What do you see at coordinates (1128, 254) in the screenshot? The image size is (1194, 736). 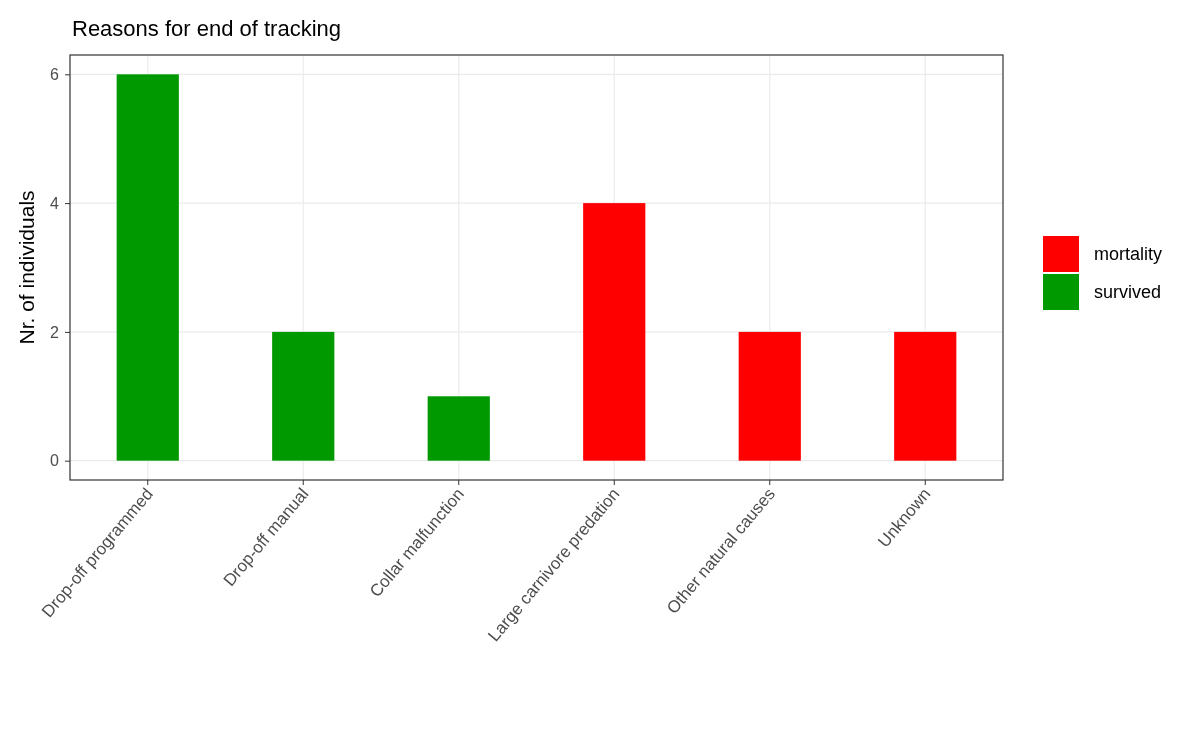 I see `legend-label: mortality` at bounding box center [1128, 254].